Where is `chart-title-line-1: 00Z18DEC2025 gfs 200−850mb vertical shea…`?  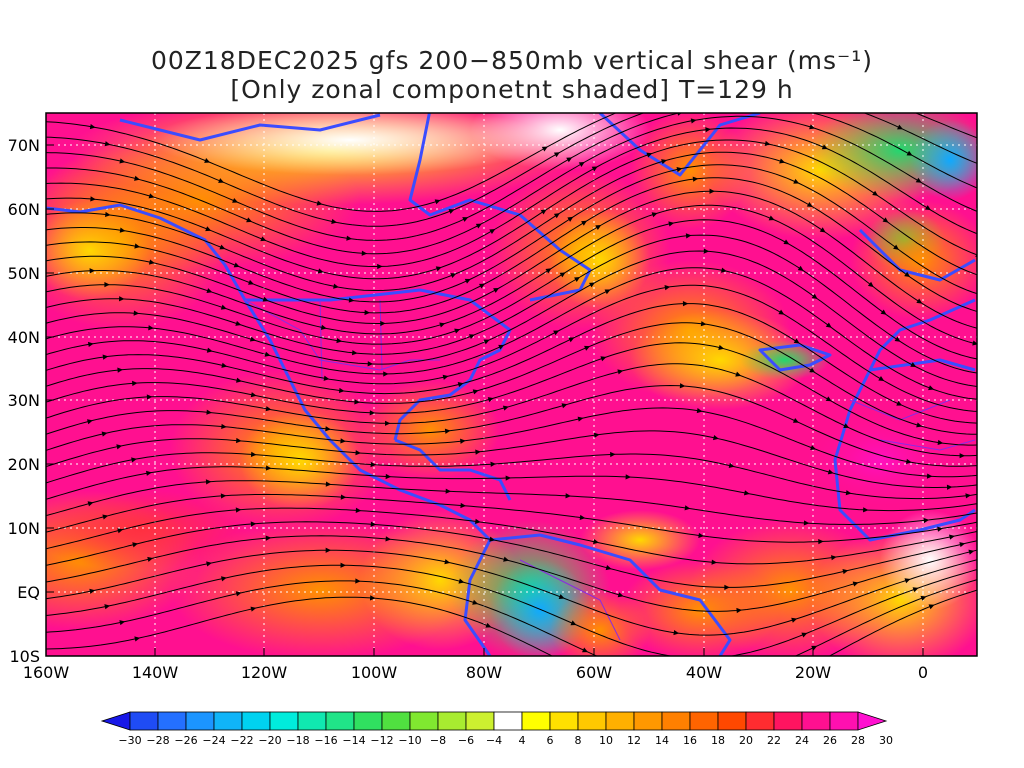
chart-title-line-1: 00Z18DEC2025 gfs 200−850mb vertical shea… is located at coordinates (512, 60).